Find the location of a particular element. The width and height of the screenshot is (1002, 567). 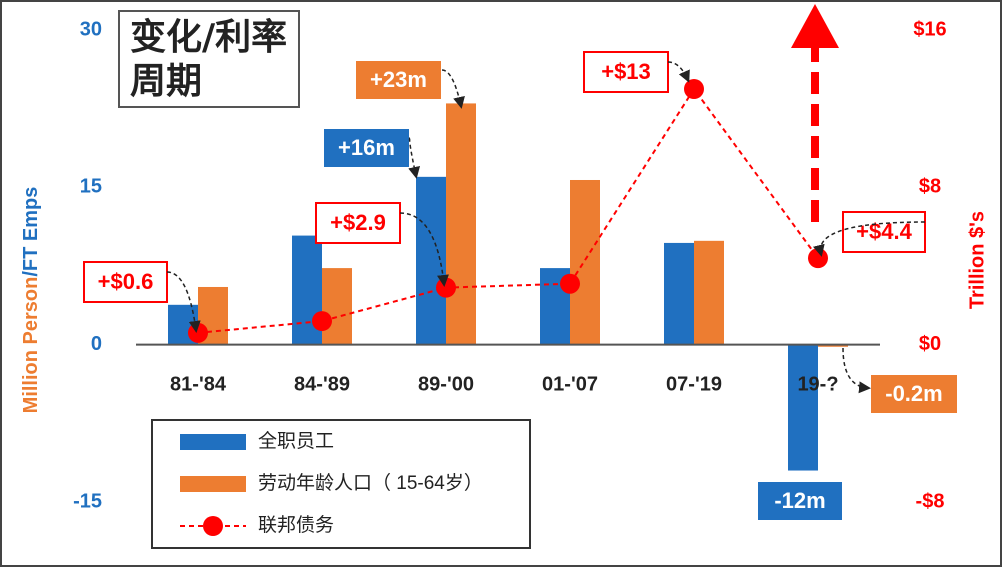

y-tick-label: -15 is located at coordinates (87, 501).